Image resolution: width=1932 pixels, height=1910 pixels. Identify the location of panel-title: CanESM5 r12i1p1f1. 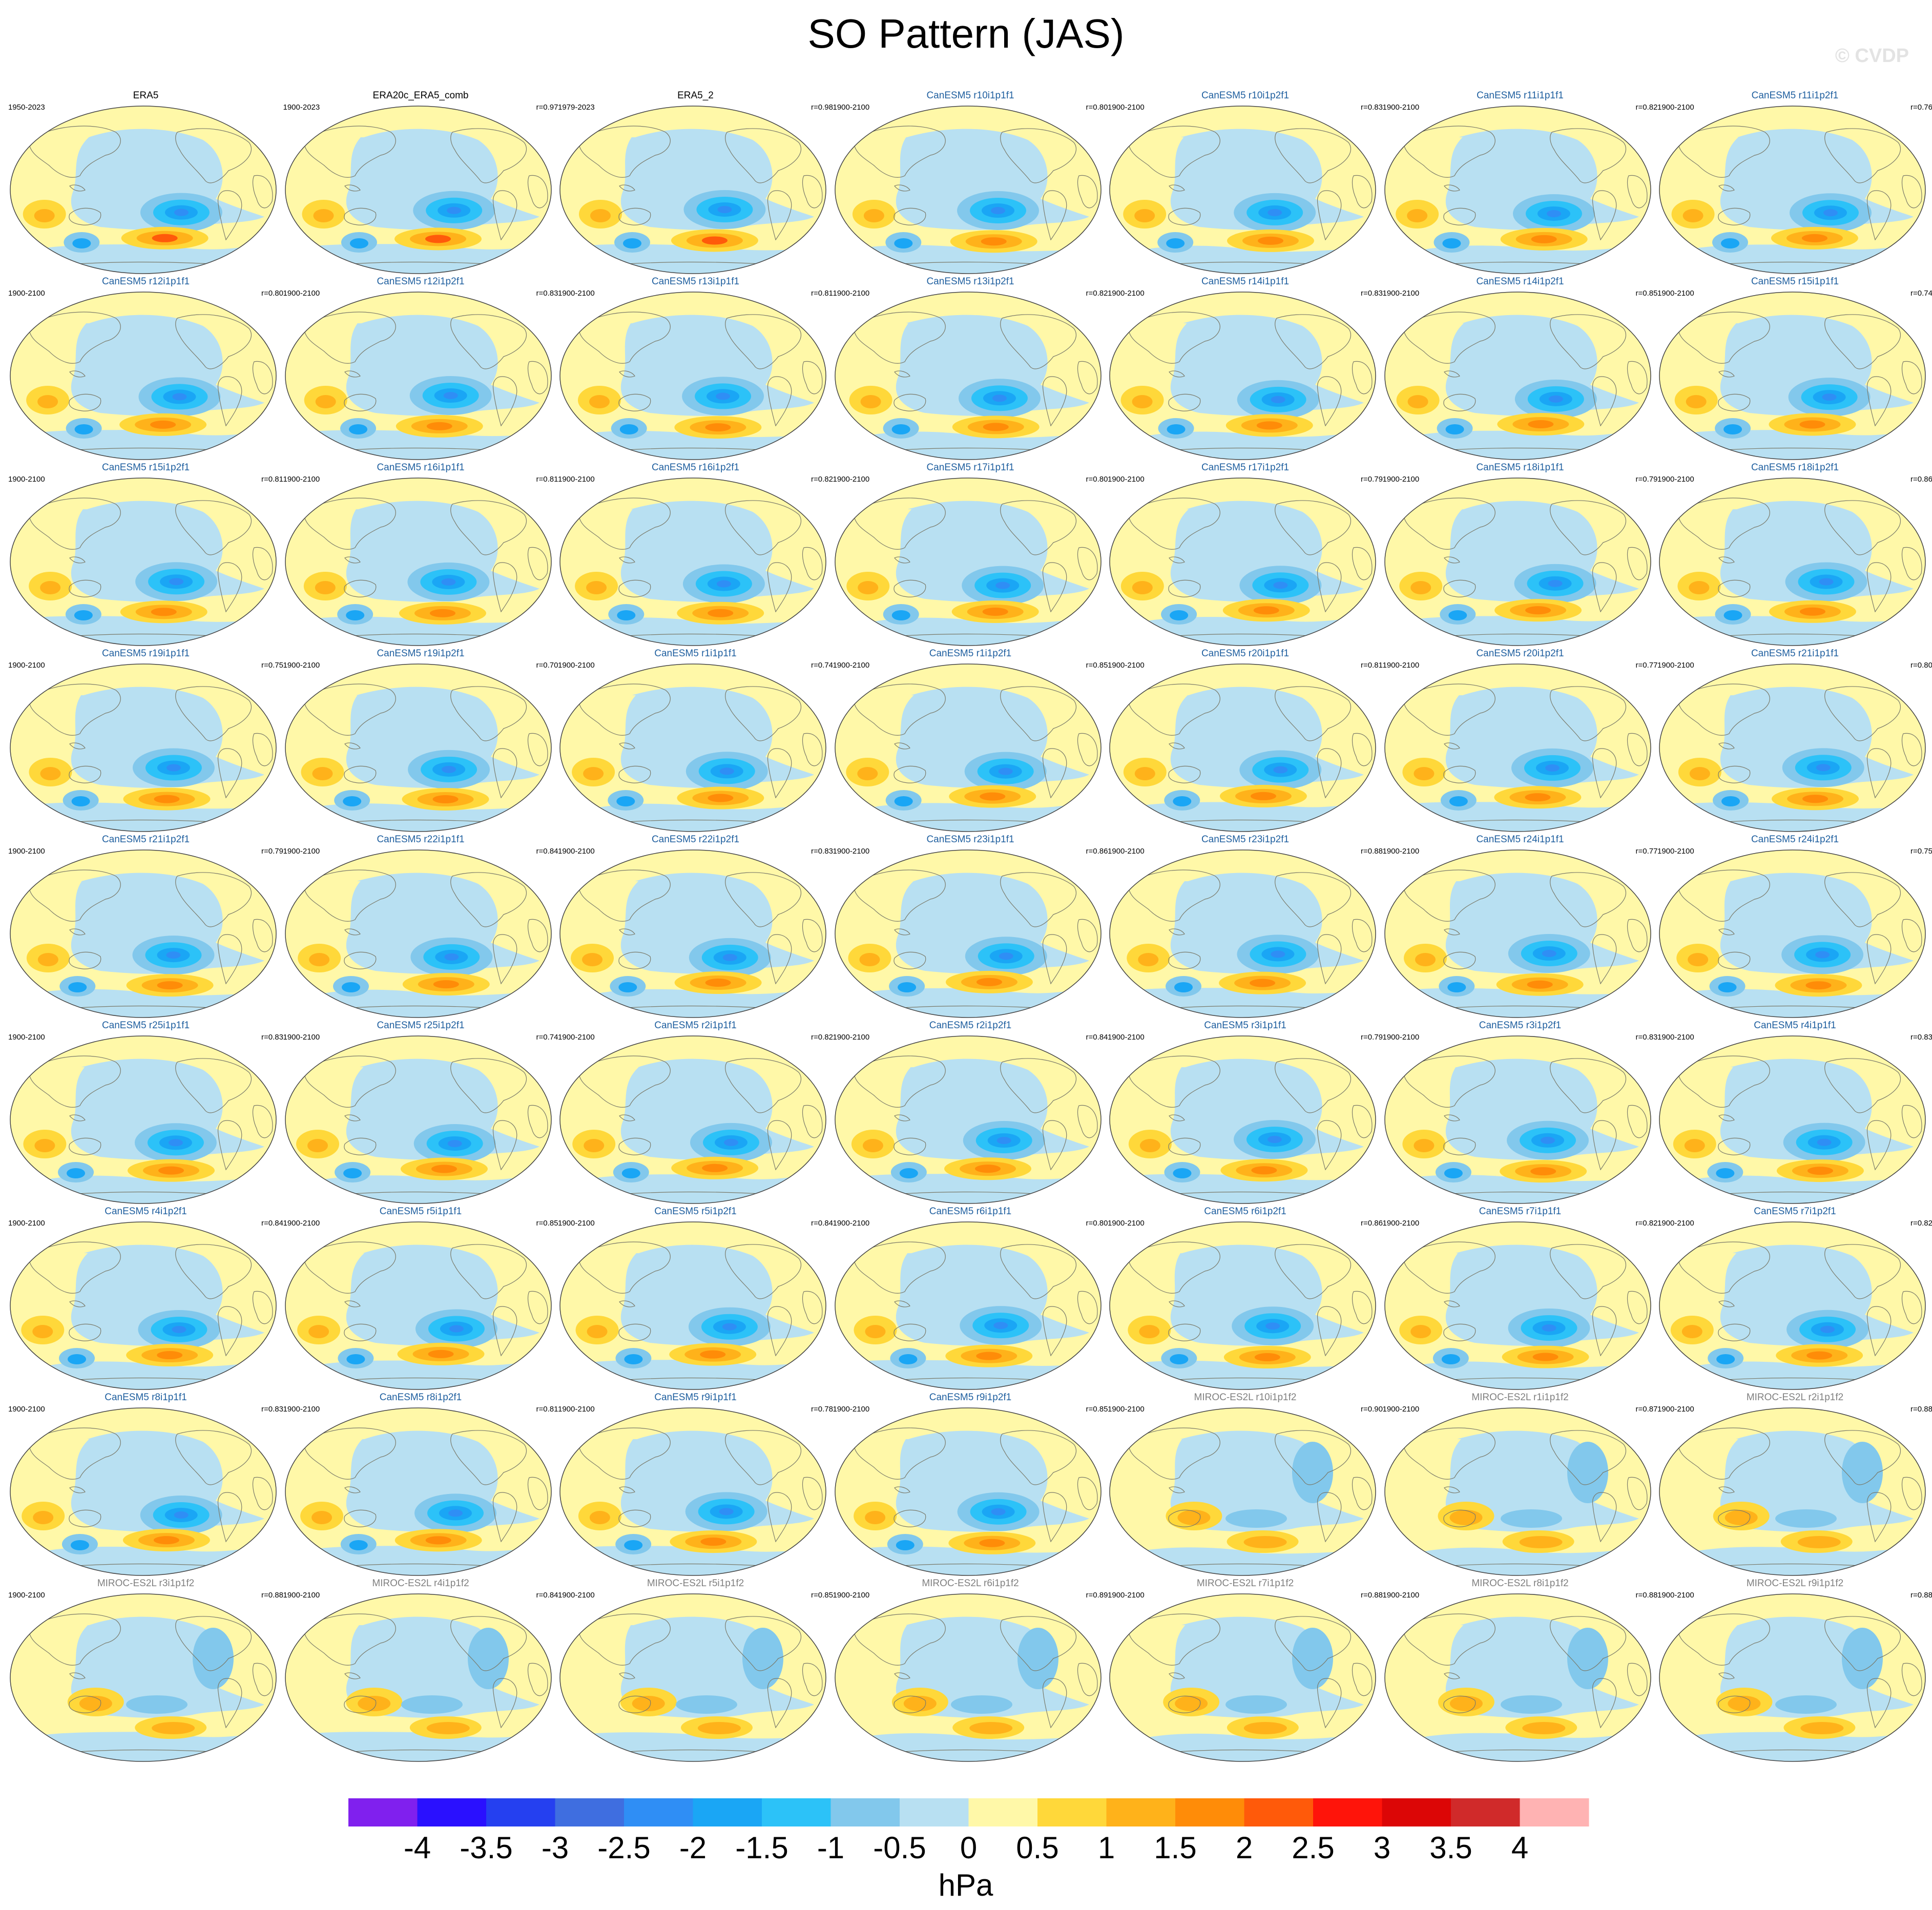
(145, 281).